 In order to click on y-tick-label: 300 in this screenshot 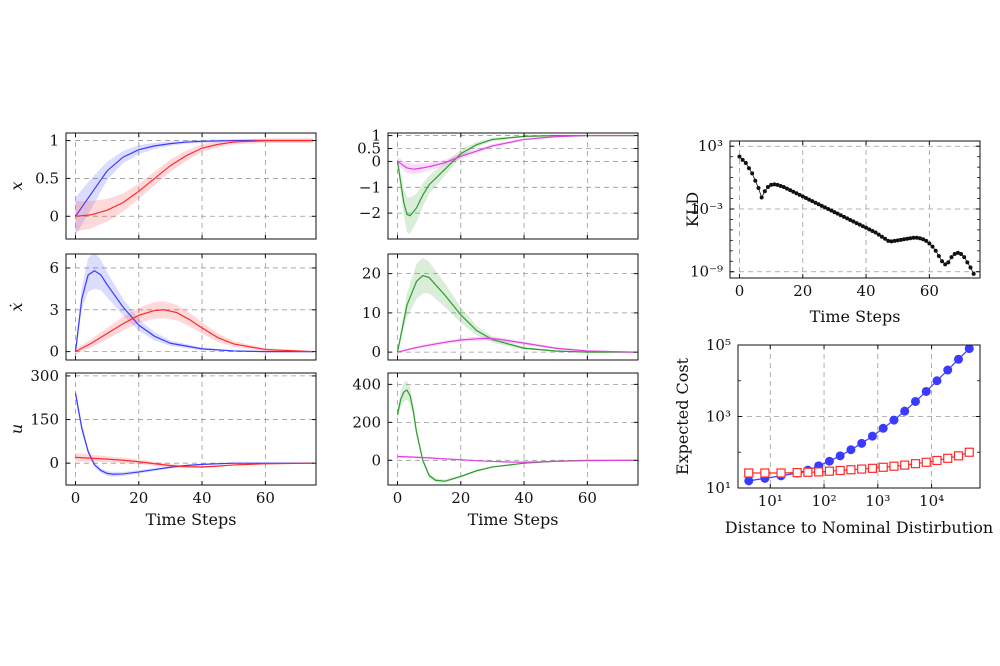, I will do `click(44, 376)`.